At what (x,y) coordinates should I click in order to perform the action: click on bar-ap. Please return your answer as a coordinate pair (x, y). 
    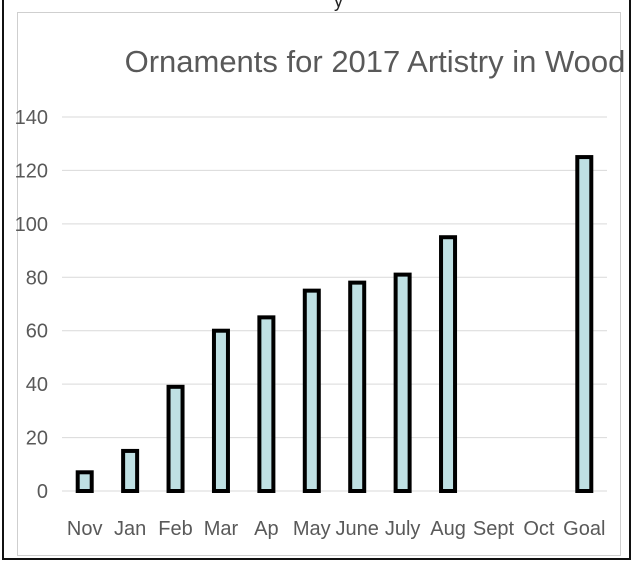
    Looking at the image, I should click on (266, 404).